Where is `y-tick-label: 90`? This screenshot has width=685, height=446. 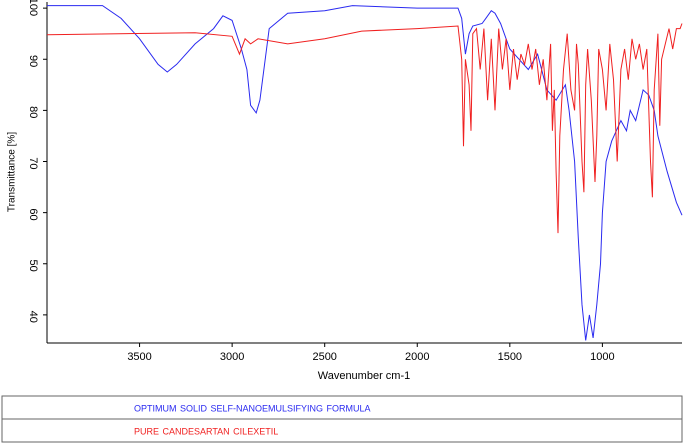 y-tick-label: 90 is located at coordinates (33, 61).